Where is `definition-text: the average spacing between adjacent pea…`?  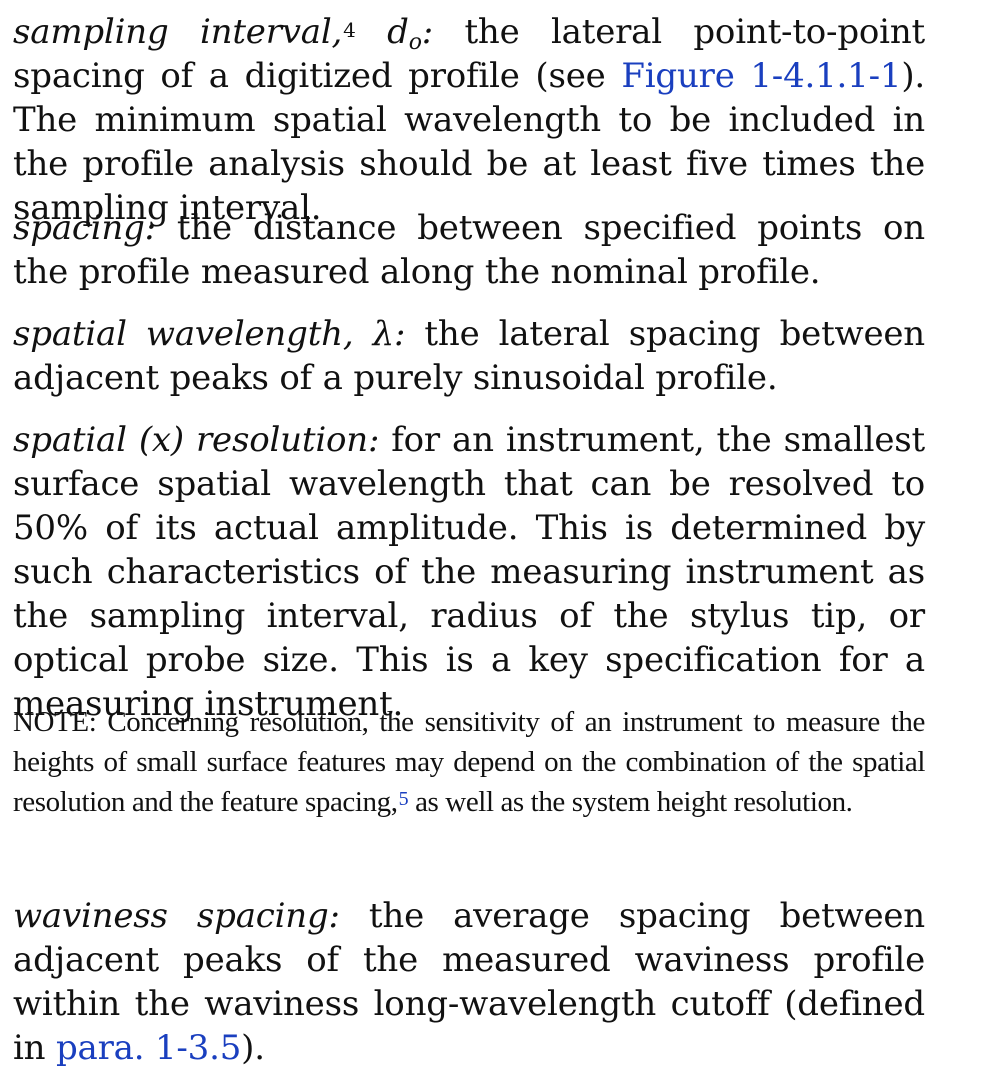
definition-text: the average spacing between adjacent pea… is located at coordinates (469, 982).